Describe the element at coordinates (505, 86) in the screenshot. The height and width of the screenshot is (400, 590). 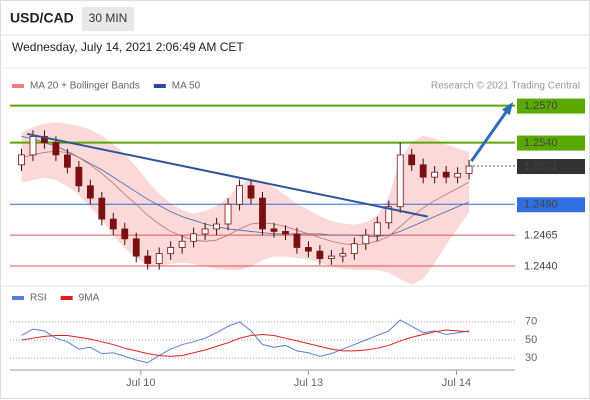
I see `credit: Research © 2021 Trading Central` at that location.